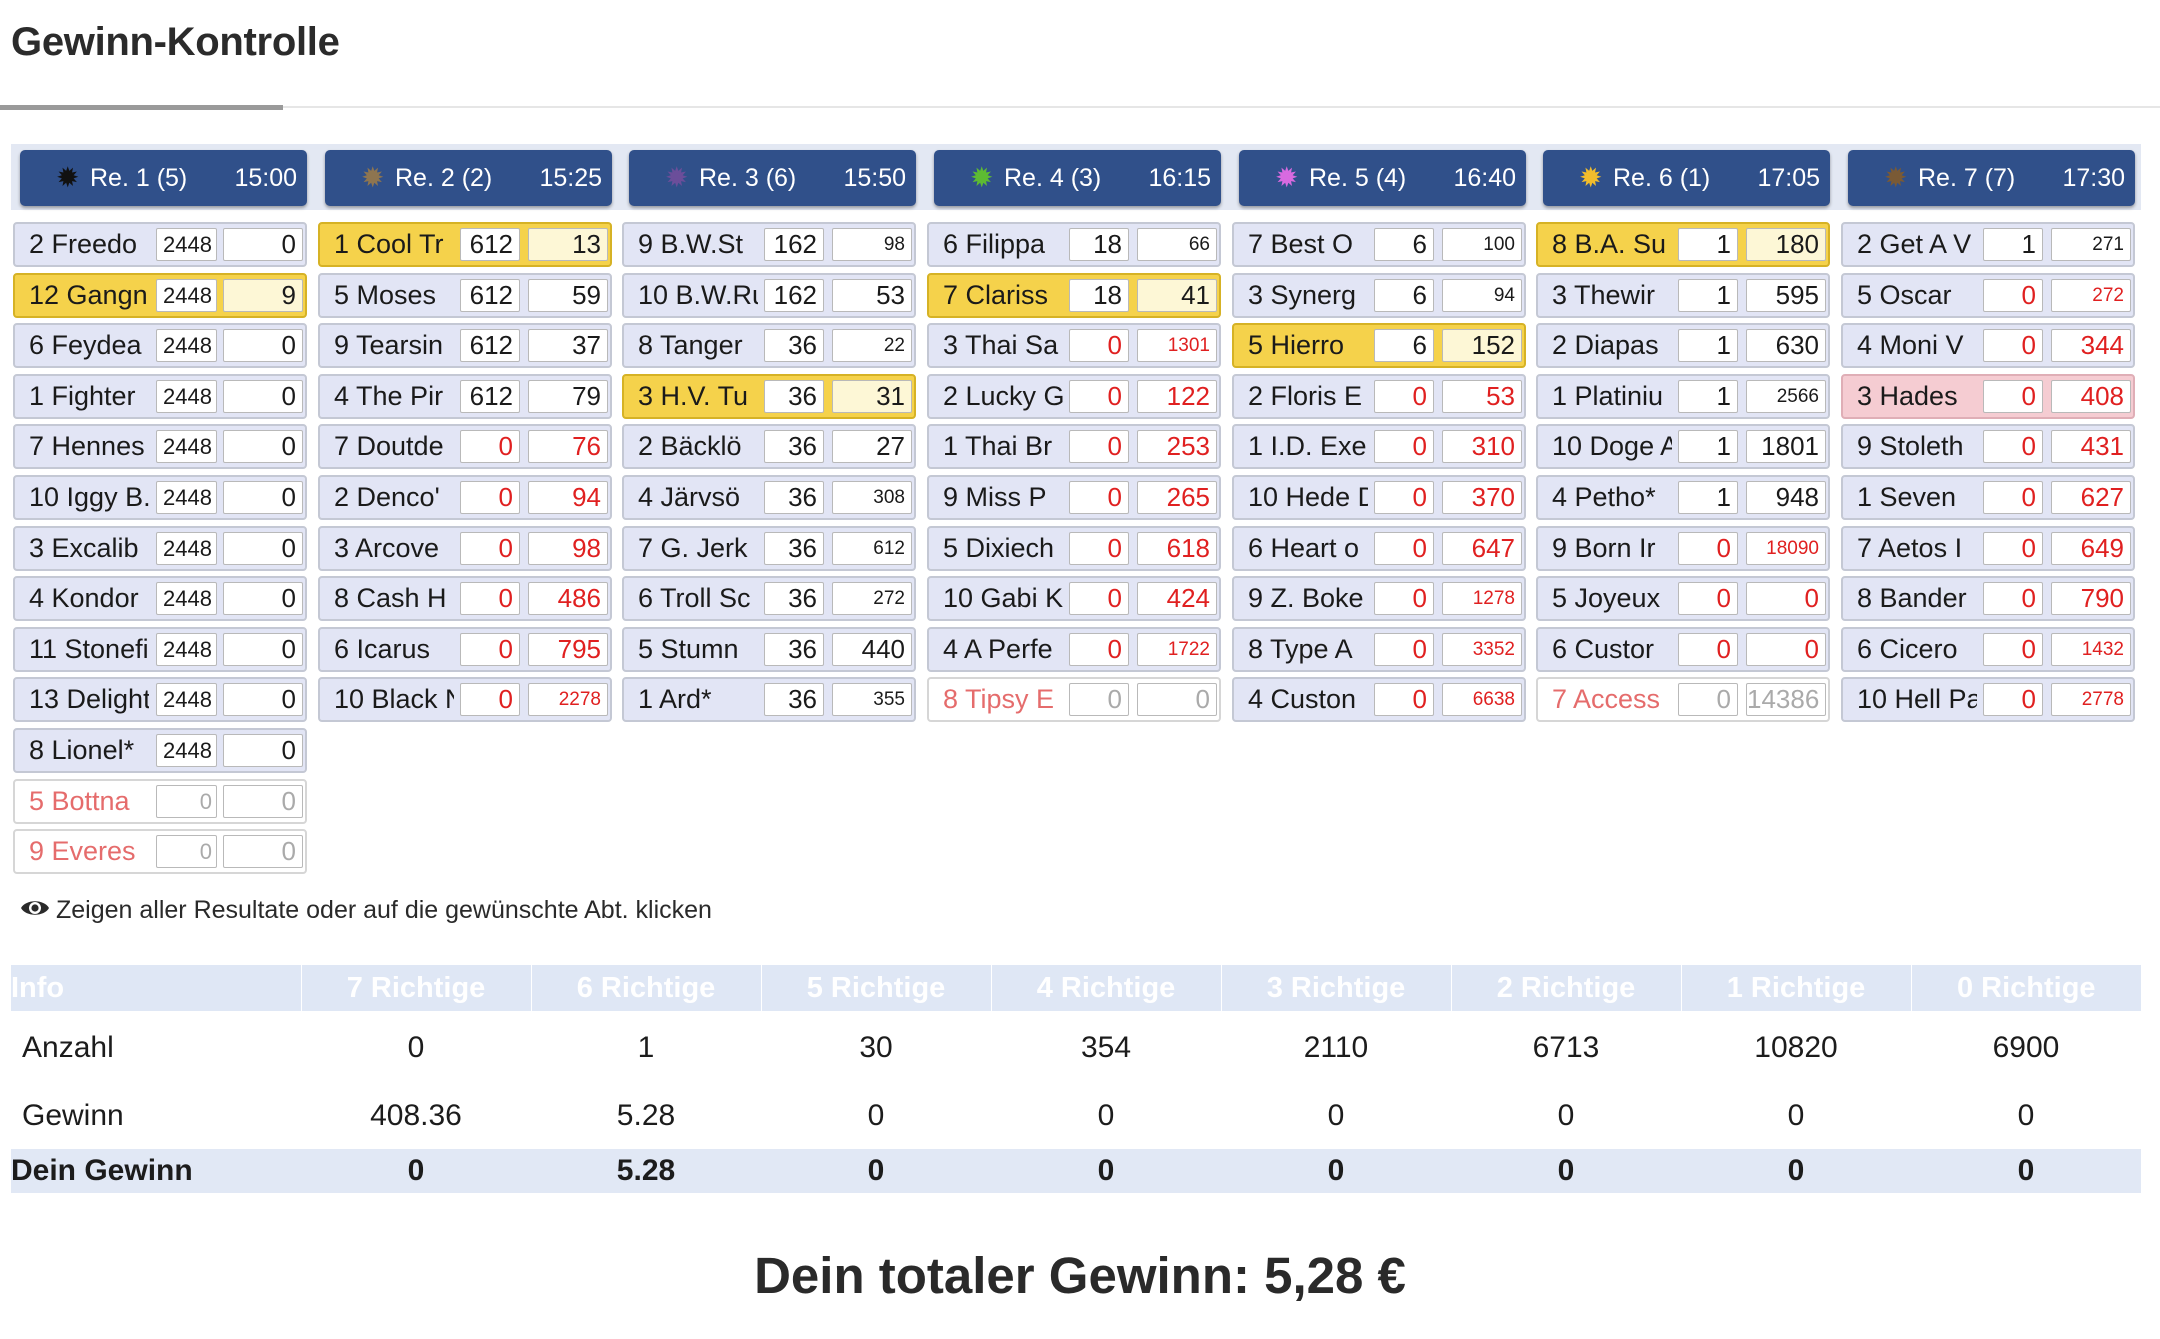  Describe the element at coordinates (772, 178) in the screenshot. I see `race-tab-3: ✹ Re. 3 (6) 15:50` at that location.